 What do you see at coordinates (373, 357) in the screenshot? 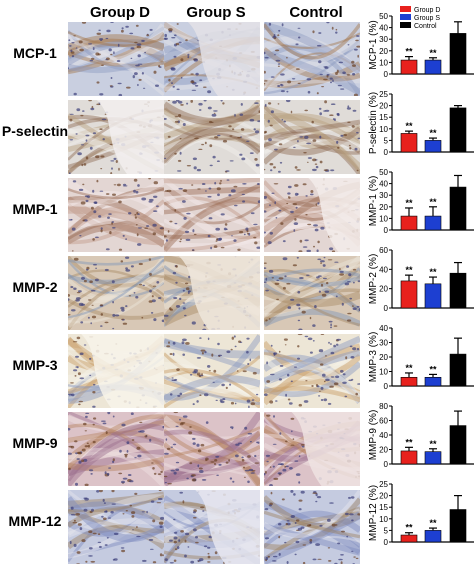
I see `y-axis-label: MMP-3 (%)` at bounding box center [373, 357].